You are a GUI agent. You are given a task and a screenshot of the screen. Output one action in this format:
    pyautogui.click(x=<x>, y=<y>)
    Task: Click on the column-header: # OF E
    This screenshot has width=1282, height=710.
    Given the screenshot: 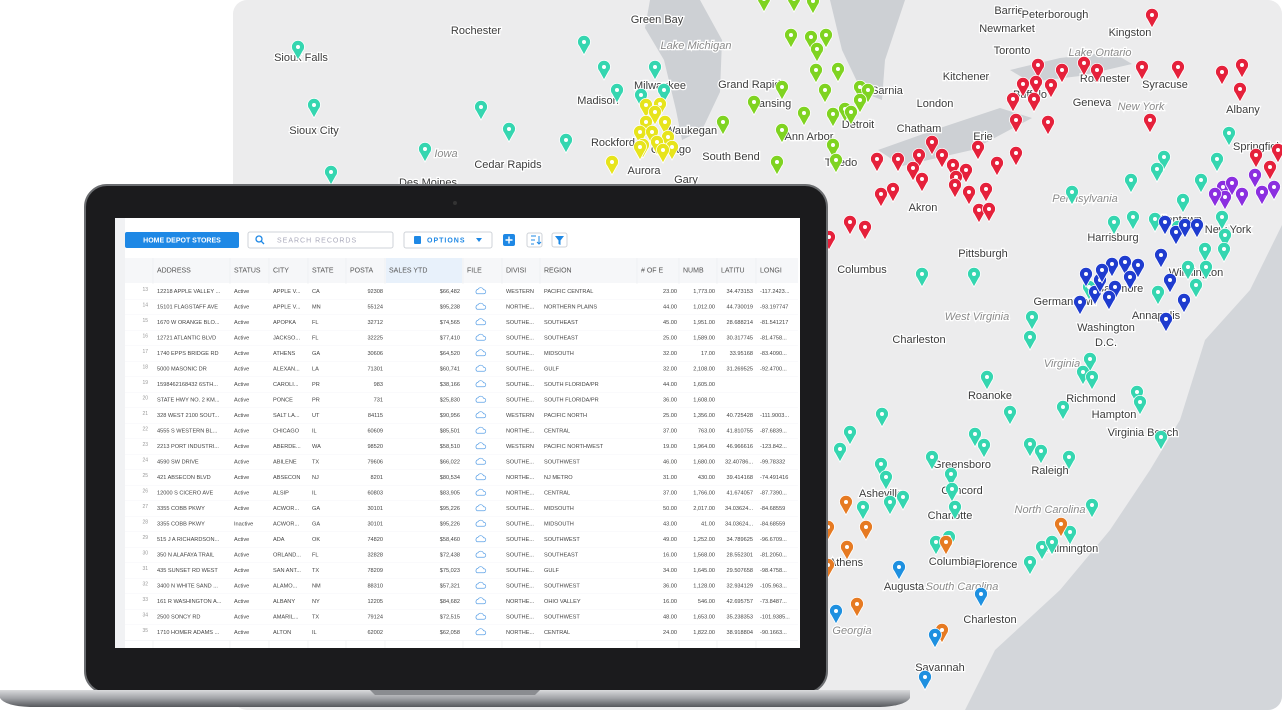 What is the action you would take?
    pyautogui.click(x=652, y=270)
    